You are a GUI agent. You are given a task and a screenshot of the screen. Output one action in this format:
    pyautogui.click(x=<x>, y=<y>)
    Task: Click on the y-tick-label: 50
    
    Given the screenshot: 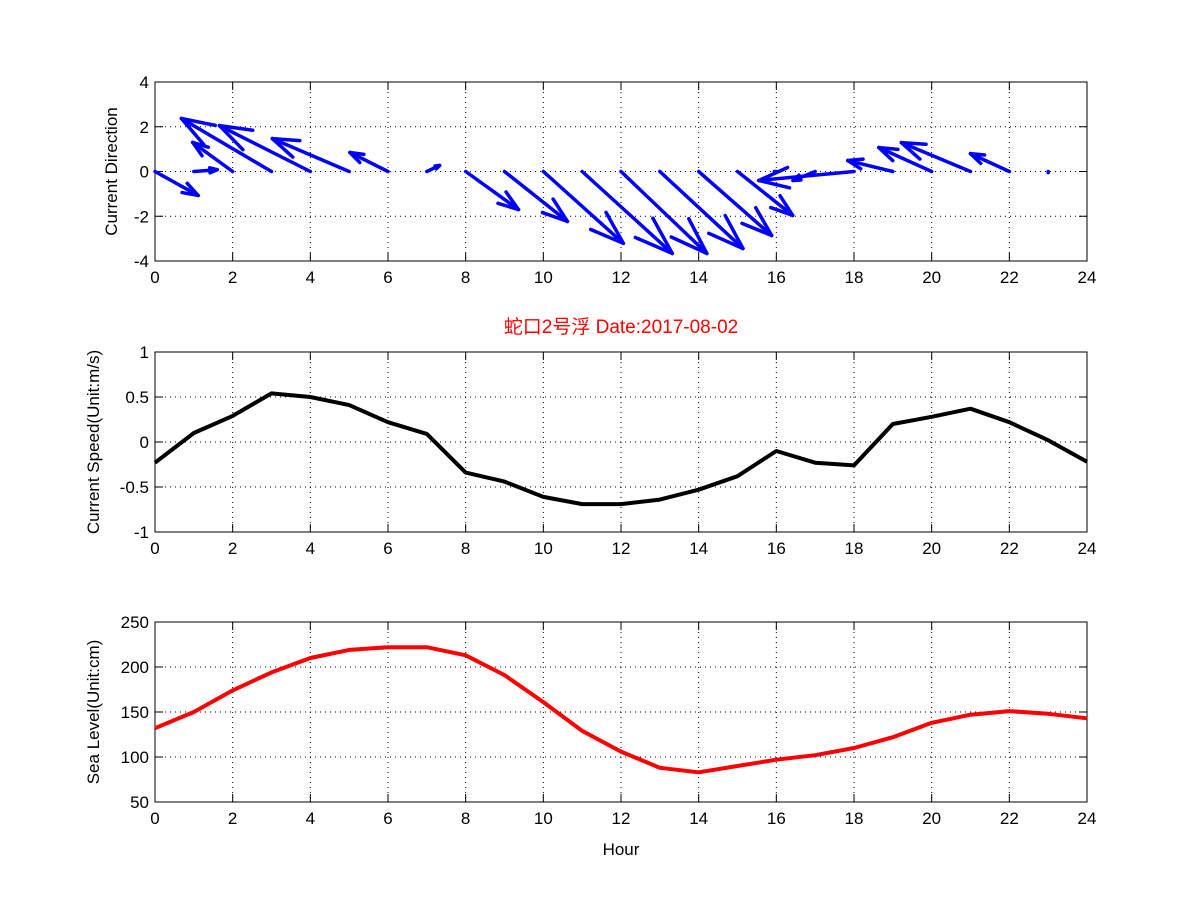 What is the action you would take?
    pyautogui.click(x=139, y=802)
    